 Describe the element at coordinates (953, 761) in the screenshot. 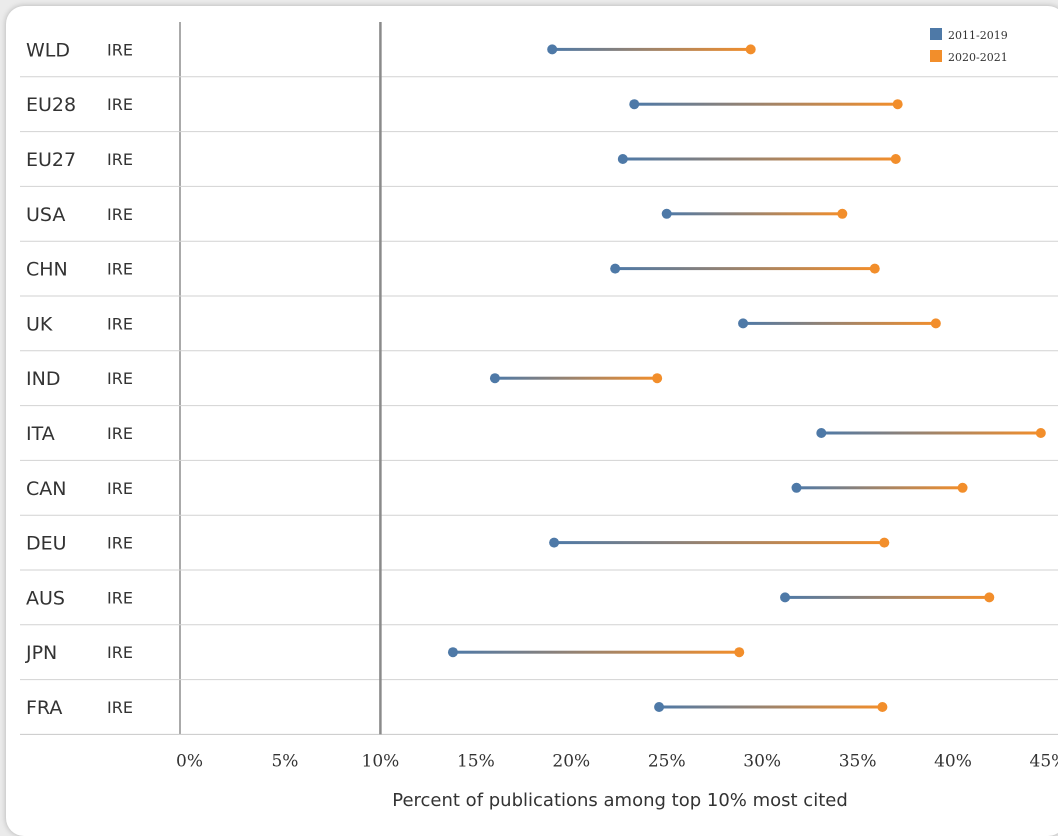

I see `x-tick-label: 40%` at that location.